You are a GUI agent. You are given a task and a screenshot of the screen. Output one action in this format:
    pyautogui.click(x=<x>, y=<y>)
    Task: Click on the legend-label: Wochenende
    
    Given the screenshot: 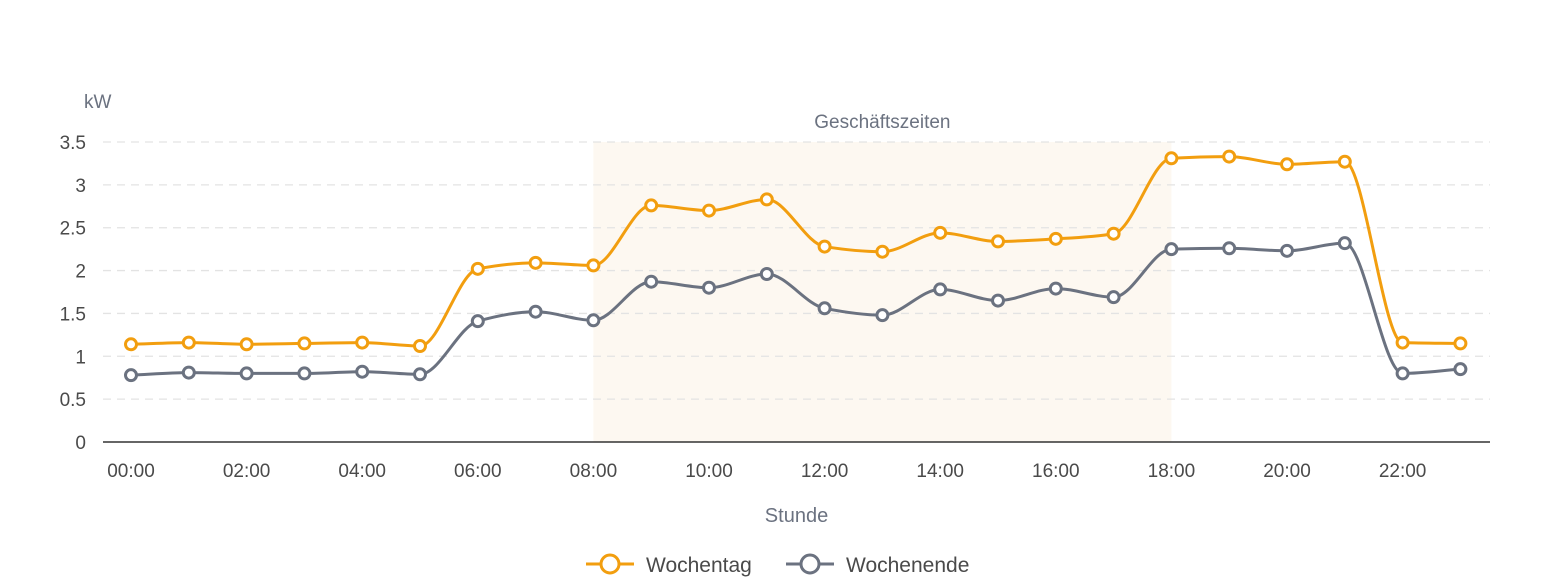 What is the action you would take?
    pyautogui.click(x=907, y=565)
    